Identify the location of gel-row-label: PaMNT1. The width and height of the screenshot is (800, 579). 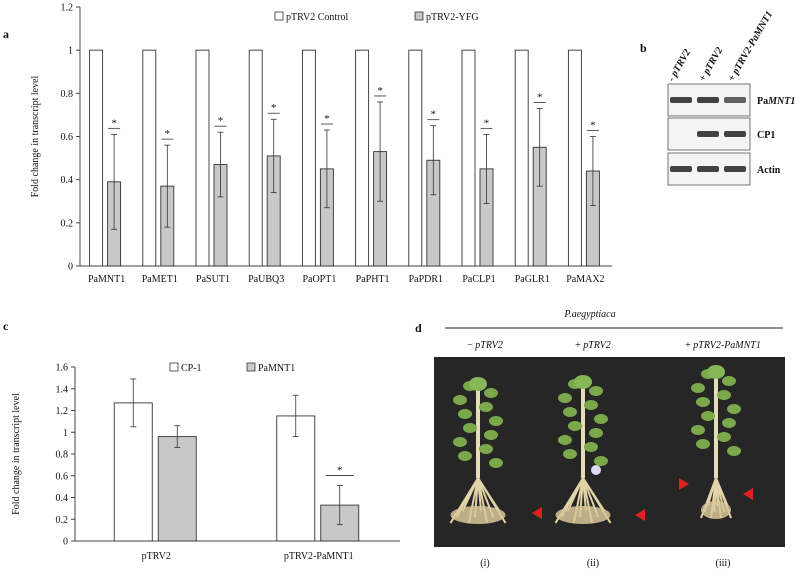
(776, 101).